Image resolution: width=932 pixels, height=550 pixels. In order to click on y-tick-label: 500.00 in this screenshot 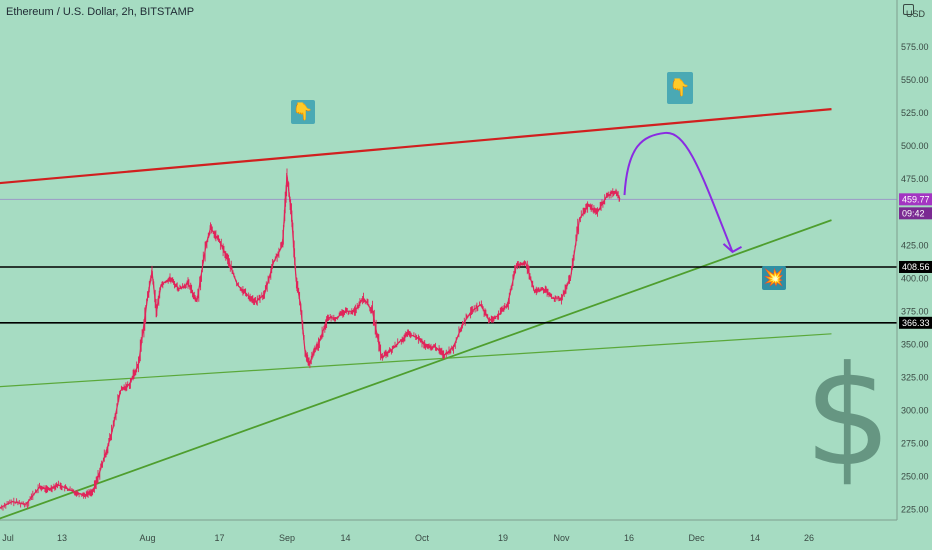, I will do `click(915, 146)`.